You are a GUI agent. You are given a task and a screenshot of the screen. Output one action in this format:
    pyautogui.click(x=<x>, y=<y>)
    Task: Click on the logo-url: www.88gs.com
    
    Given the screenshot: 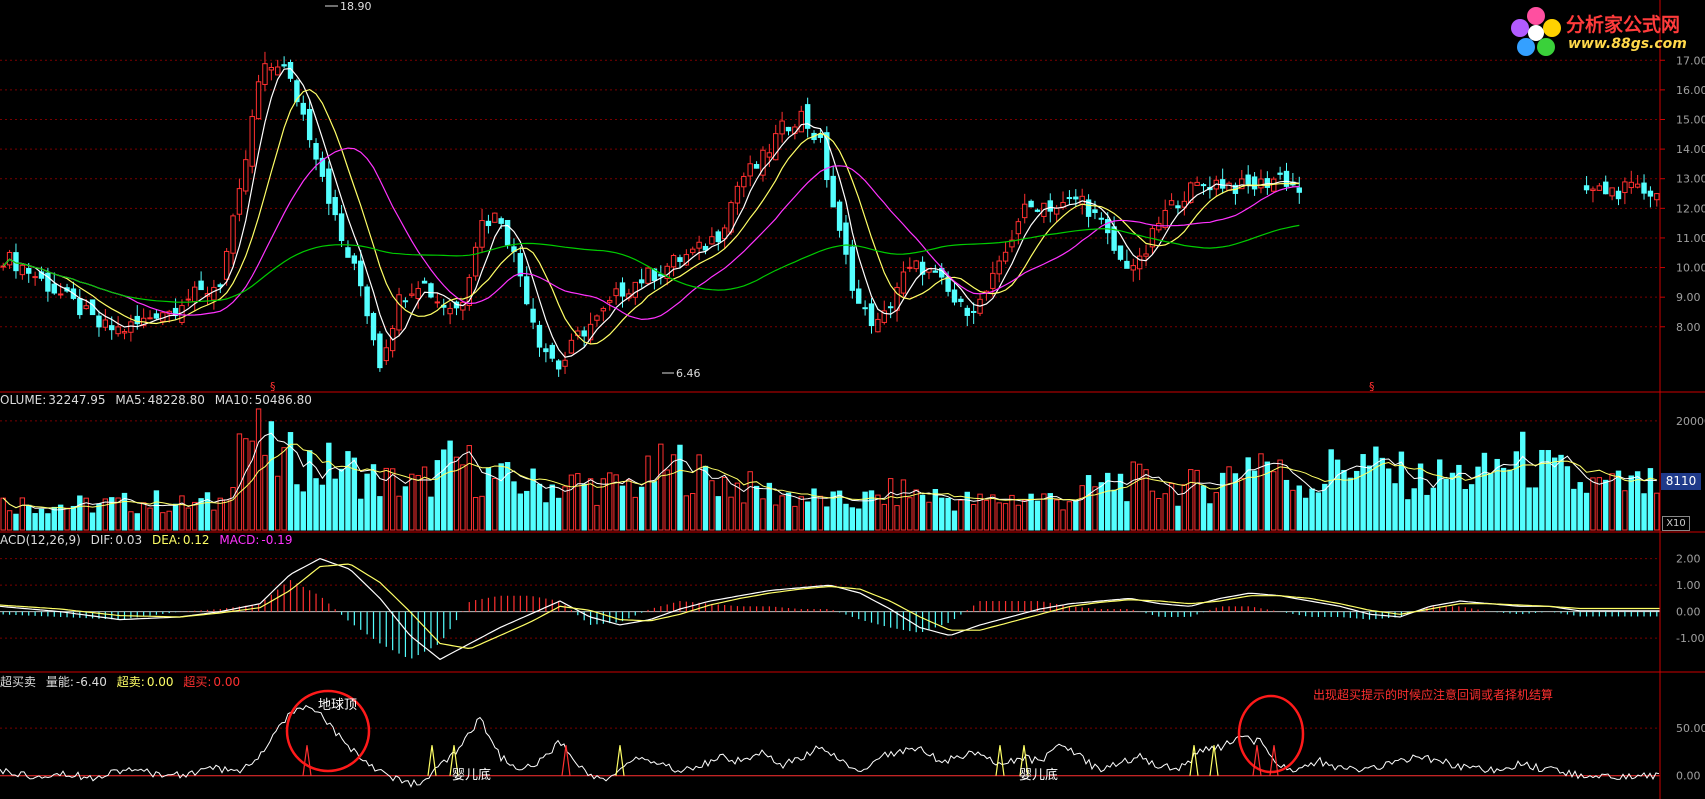 What is the action you would take?
    pyautogui.click(x=1627, y=44)
    